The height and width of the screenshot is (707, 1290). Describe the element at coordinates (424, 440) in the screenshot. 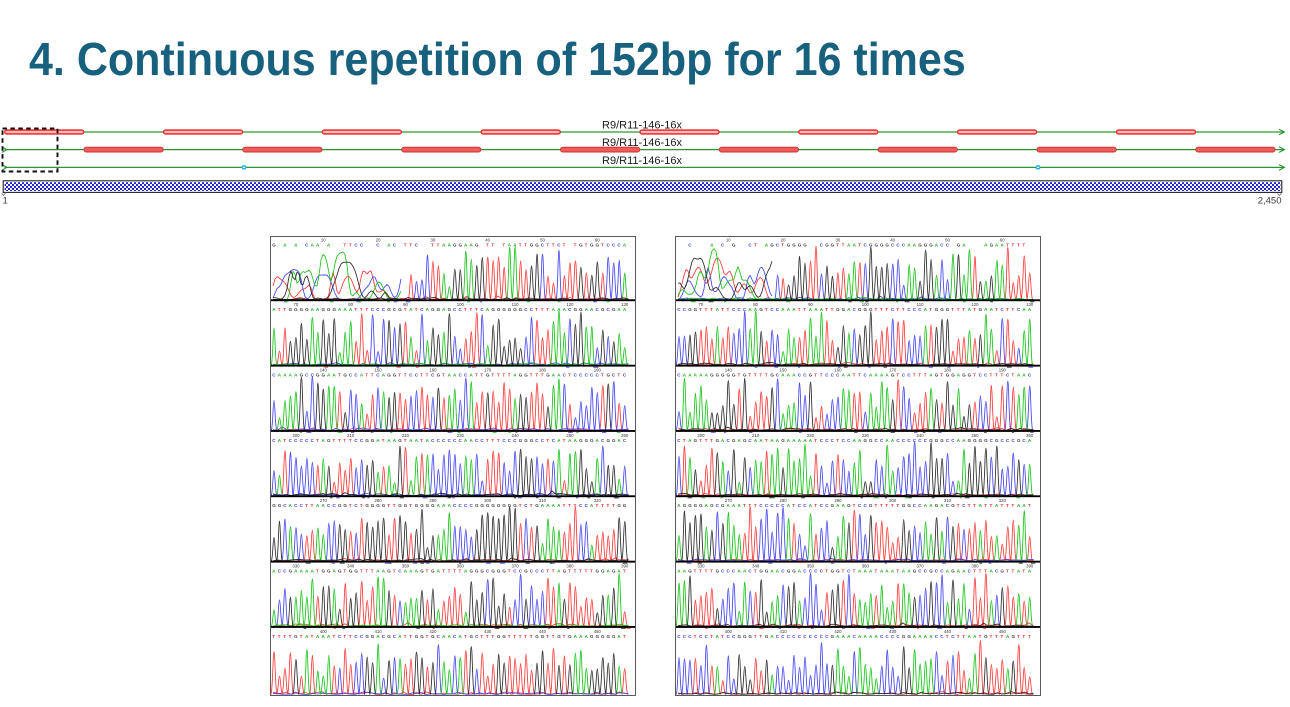

I see `svg-text: TTTTTTTTTTTTTT` at that location.